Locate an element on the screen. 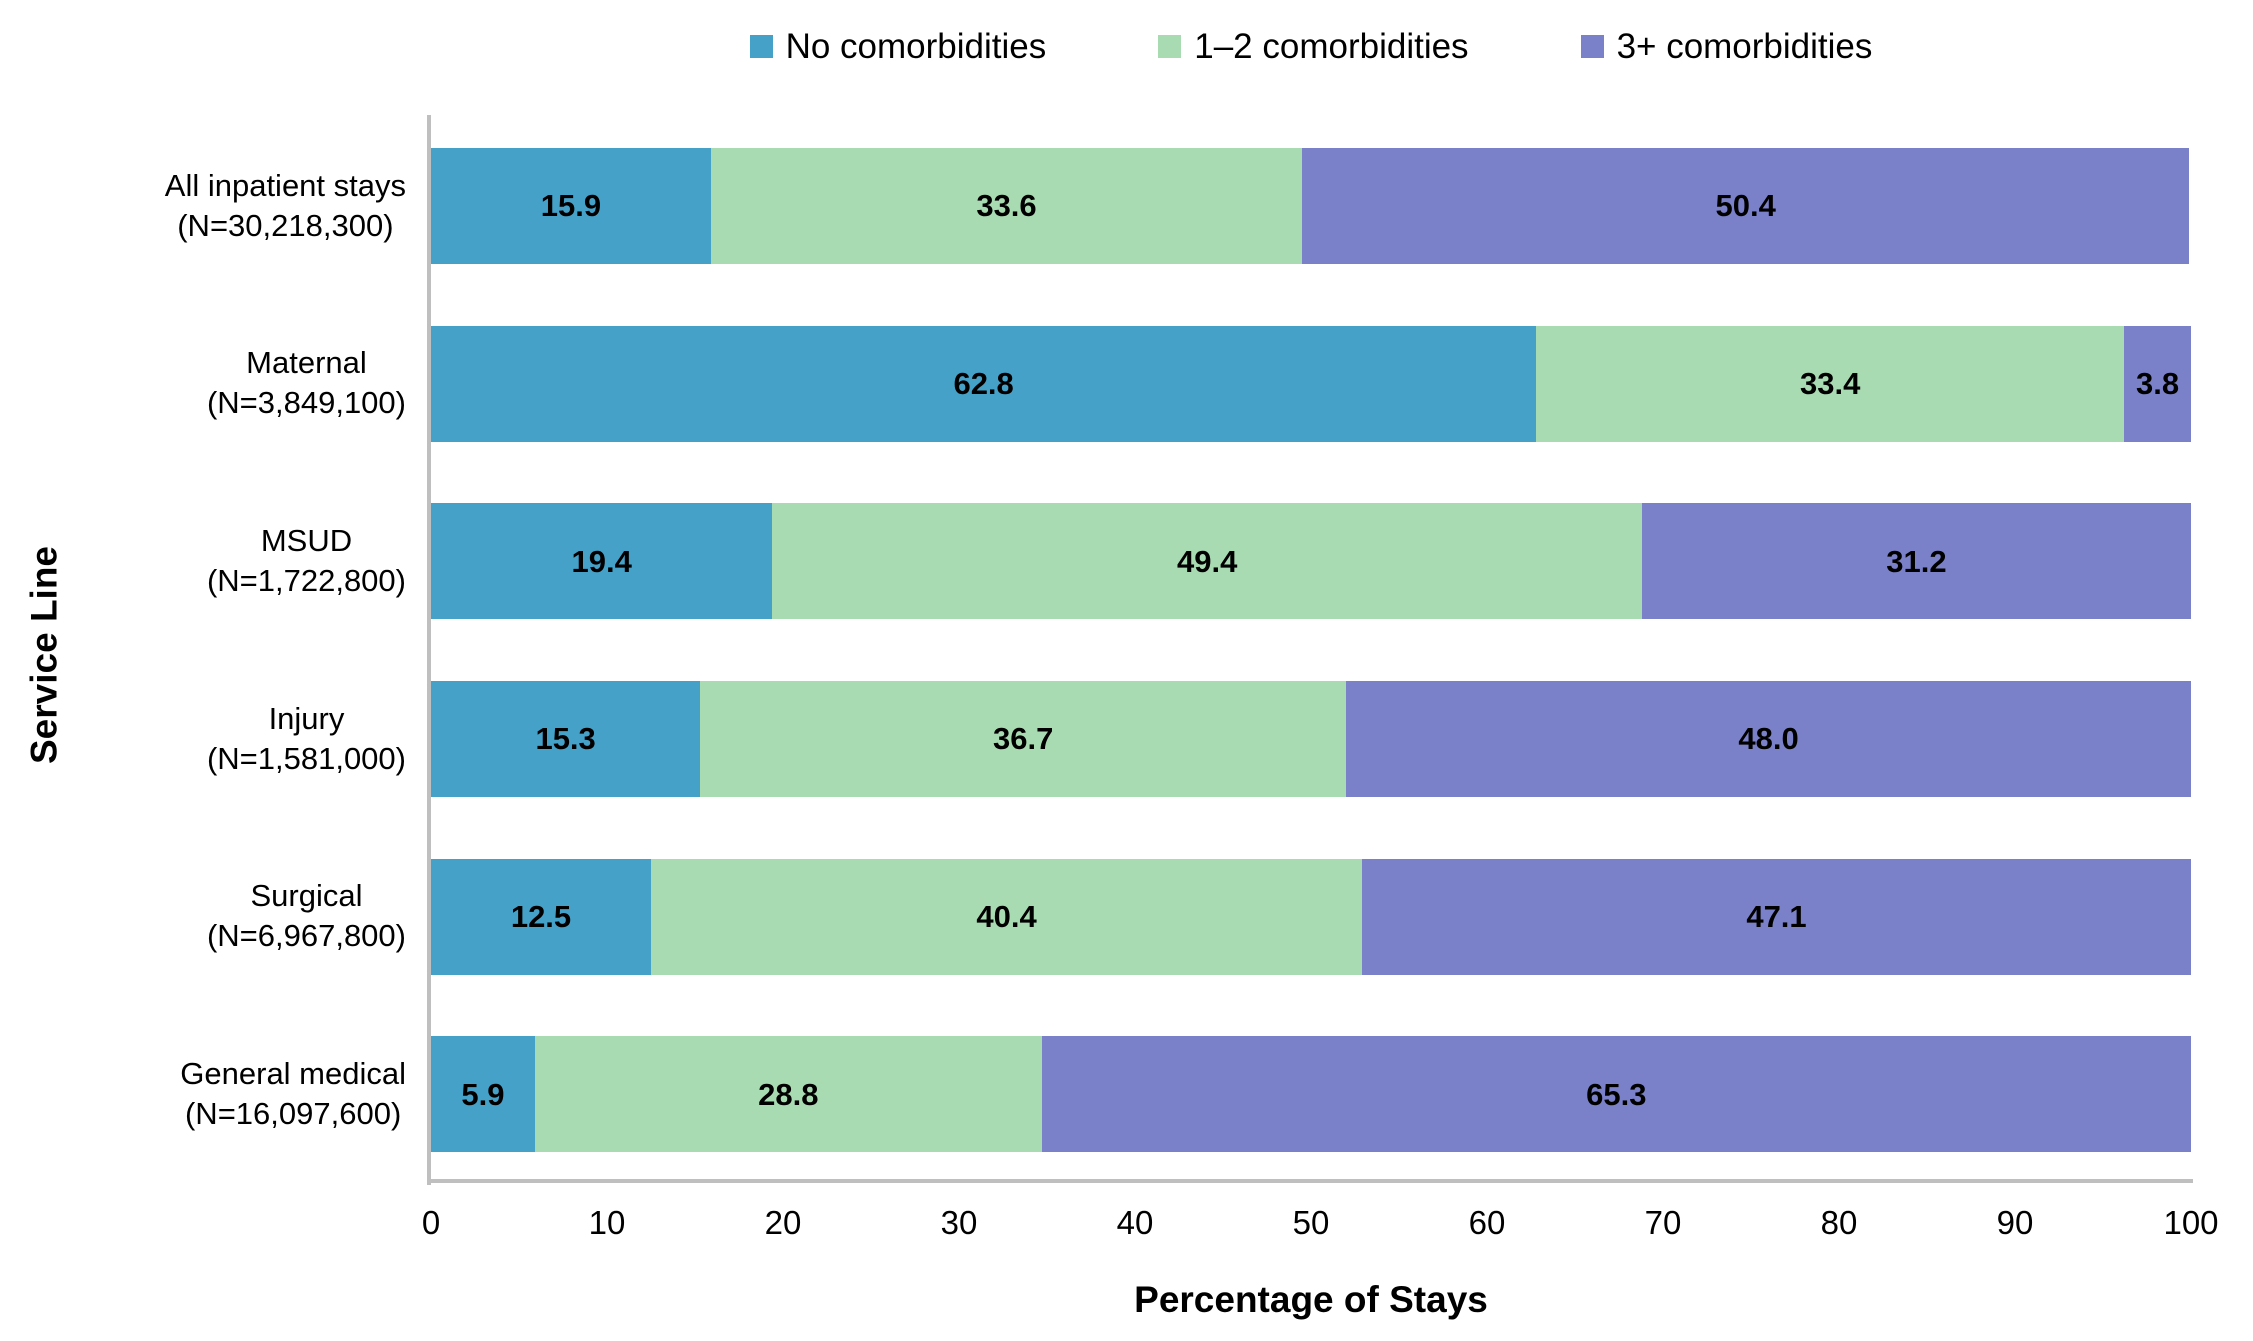 Image resolution: width=2253 pixels, height=1341 pixels. bar-segment-no-comorbidities: 62.8 is located at coordinates (984, 383).